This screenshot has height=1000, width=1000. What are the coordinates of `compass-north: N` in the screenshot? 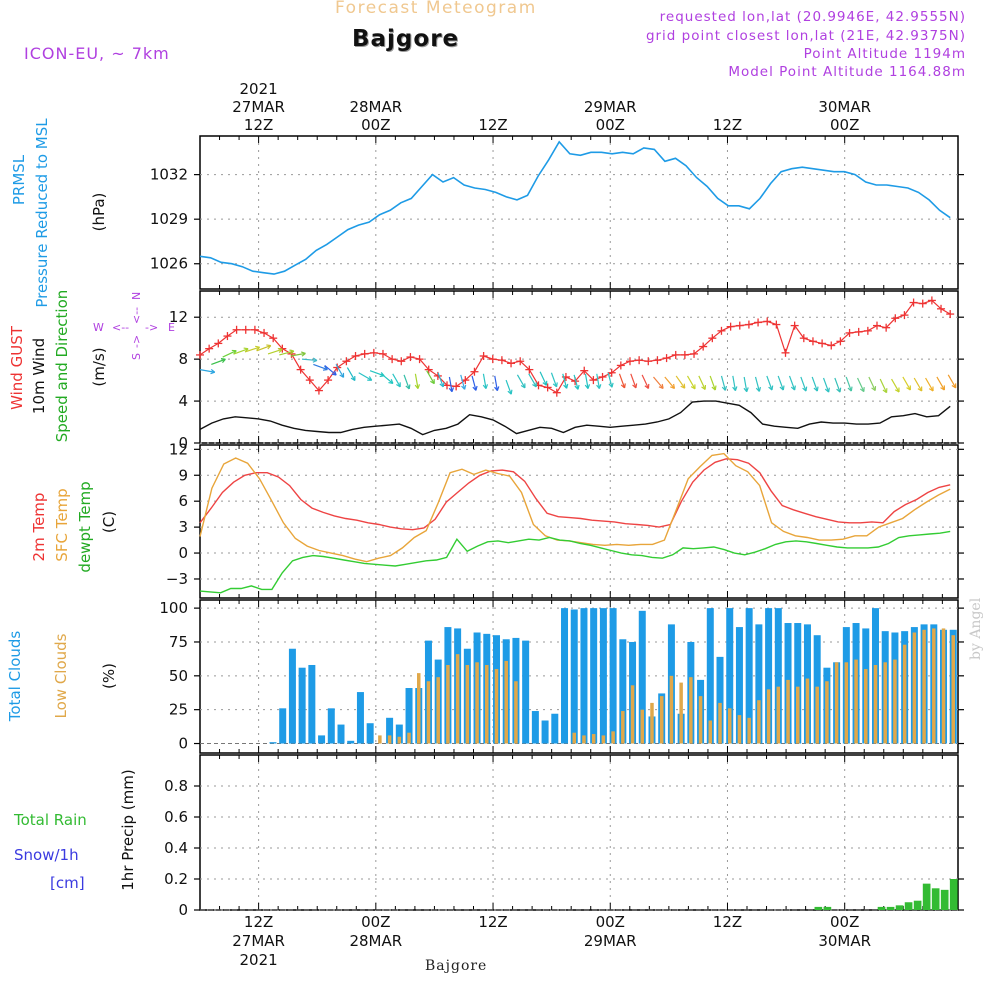 It's located at (136, 296).